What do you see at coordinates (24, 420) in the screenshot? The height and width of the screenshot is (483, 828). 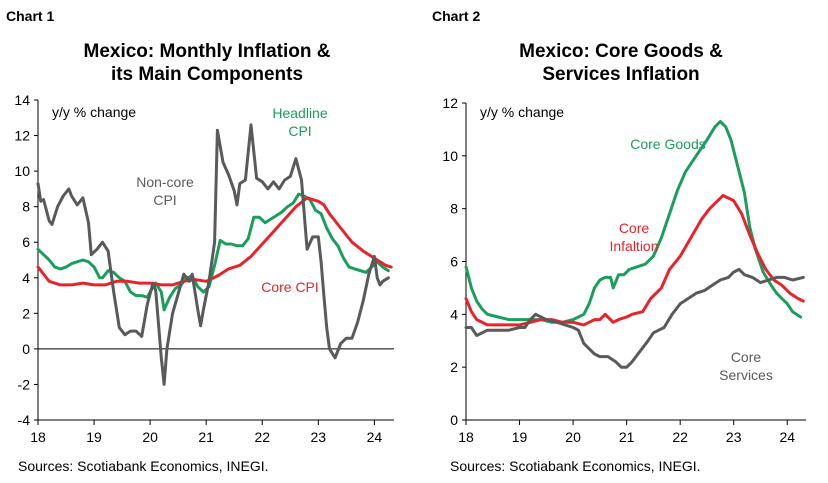 I see `y-tick-label: -4` at bounding box center [24, 420].